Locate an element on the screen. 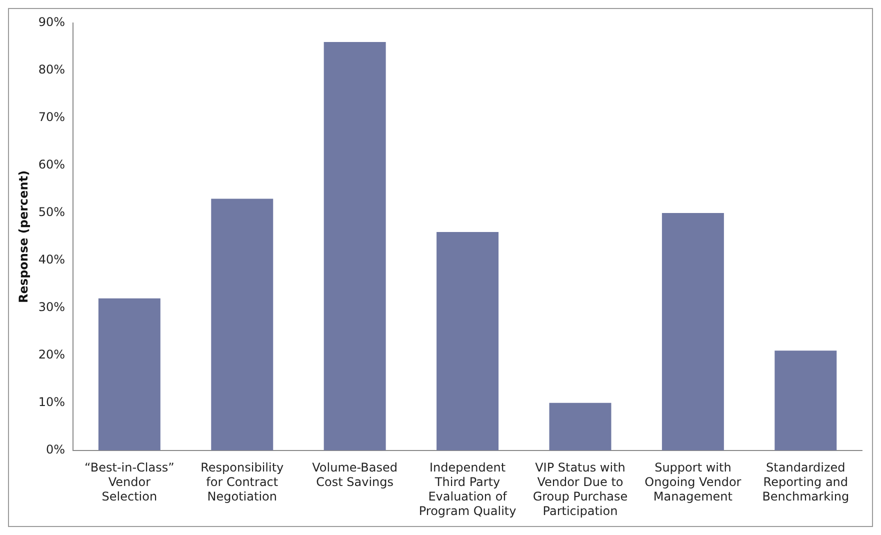  x-tick-label: VIP Status with Vendor Due to Group Purchase Participation is located at coordinates (580, 489).